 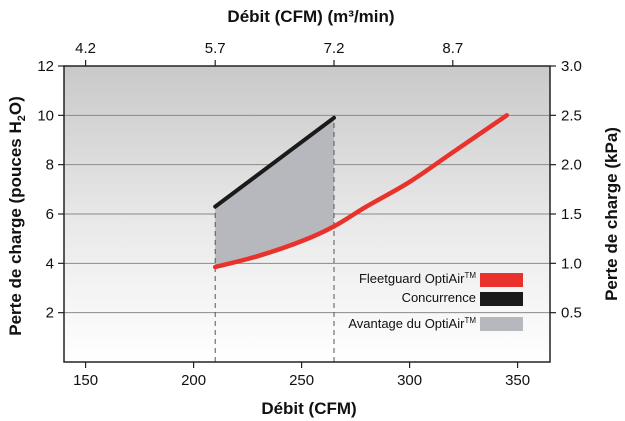 I want to click on y-tick-label-2: 2, so click(x=50, y=313).